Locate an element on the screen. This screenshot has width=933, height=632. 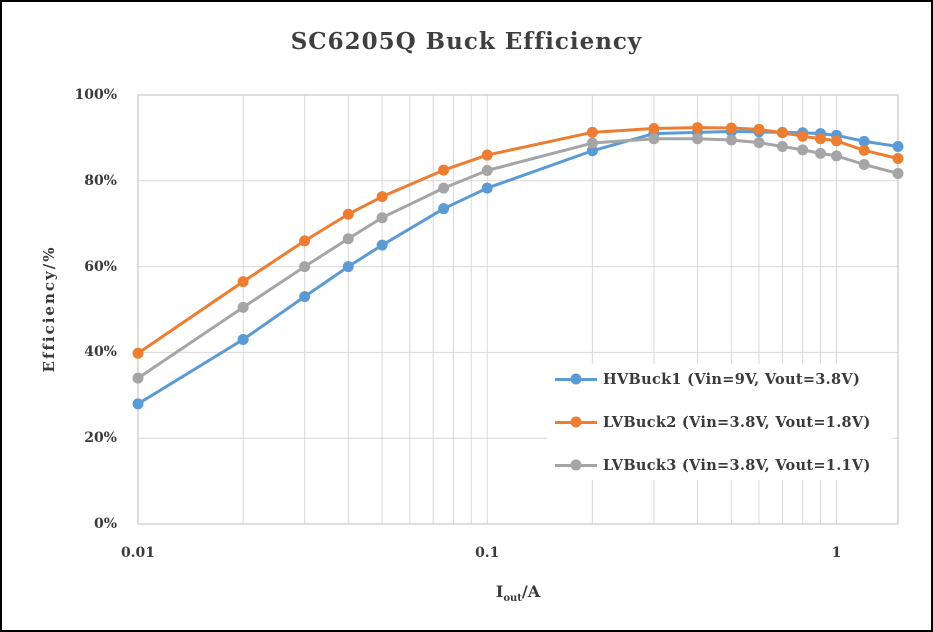
hvbuck1-legend-marker-icon is located at coordinates (576, 379).